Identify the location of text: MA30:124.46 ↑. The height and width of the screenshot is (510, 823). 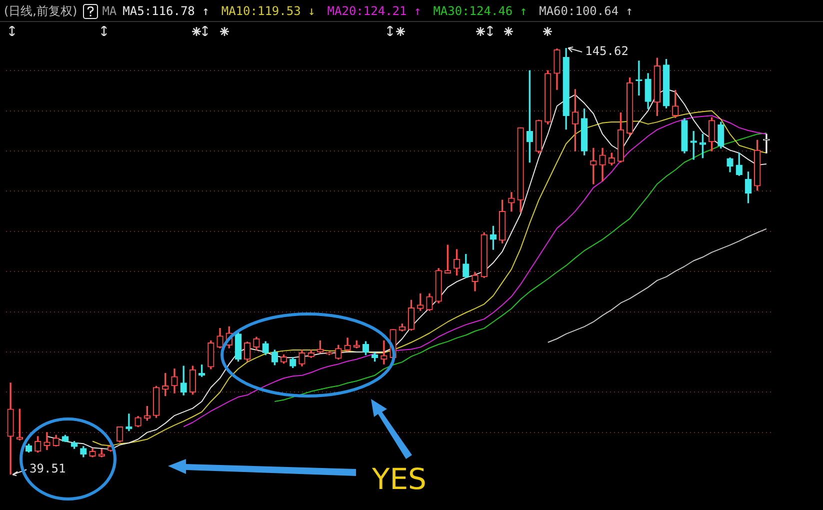
(480, 11).